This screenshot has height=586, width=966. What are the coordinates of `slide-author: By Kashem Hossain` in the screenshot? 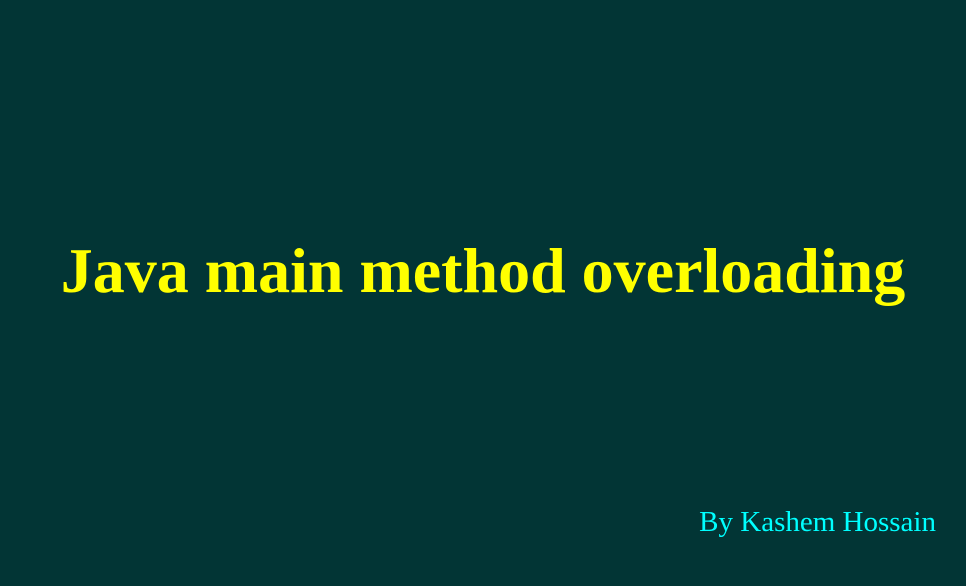 It's located at (817, 522).